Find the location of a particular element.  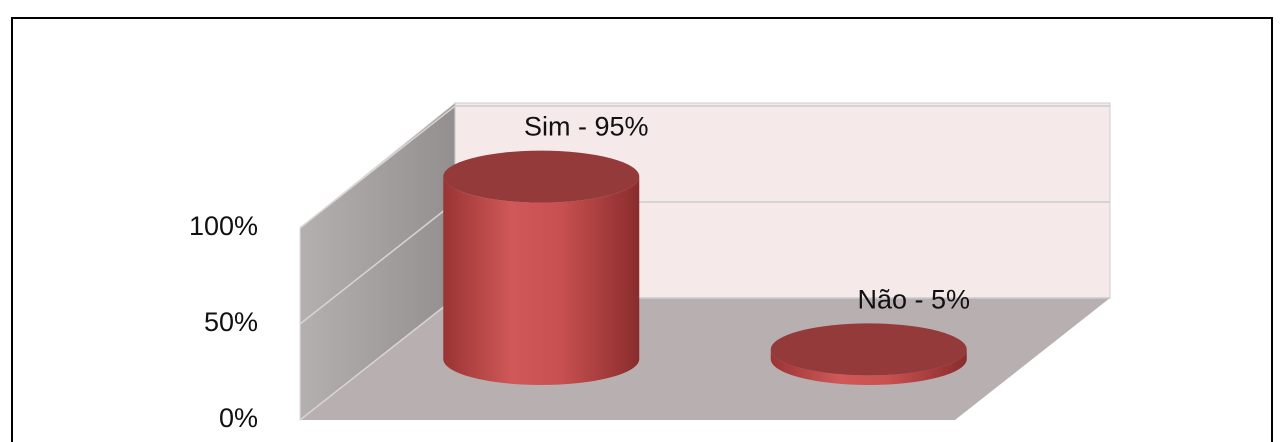

y-tick-label: 0% is located at coordinates (238, 418).